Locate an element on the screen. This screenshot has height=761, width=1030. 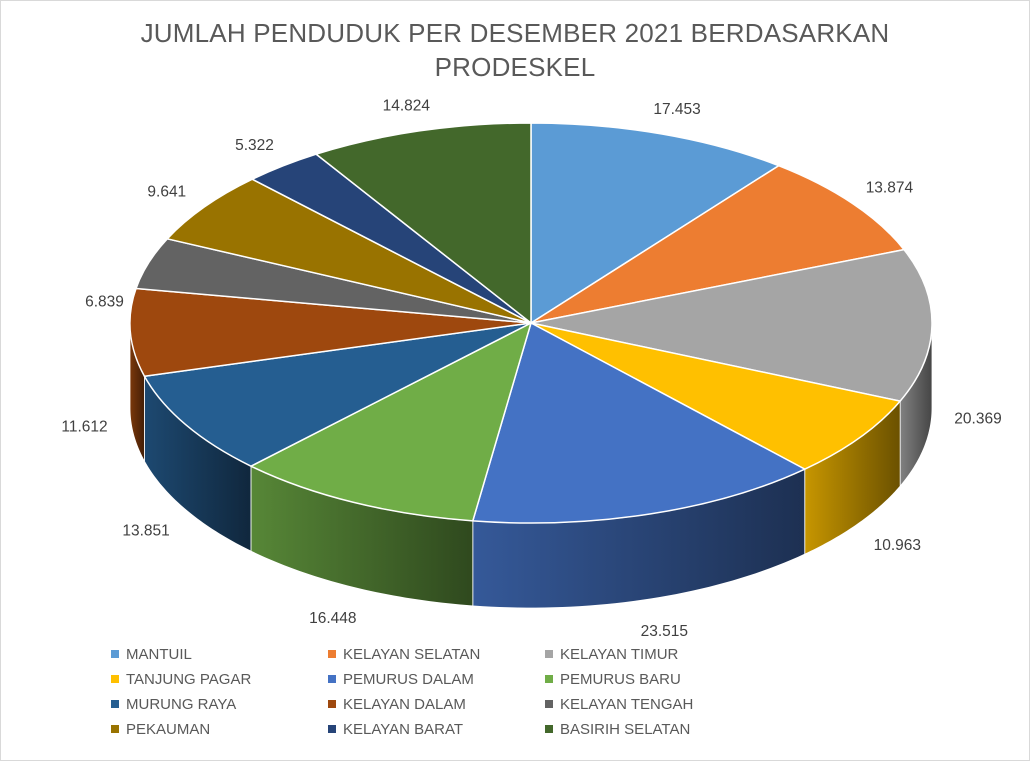
pie-slice-pemurus-baru is located at coordinates (391, 422).